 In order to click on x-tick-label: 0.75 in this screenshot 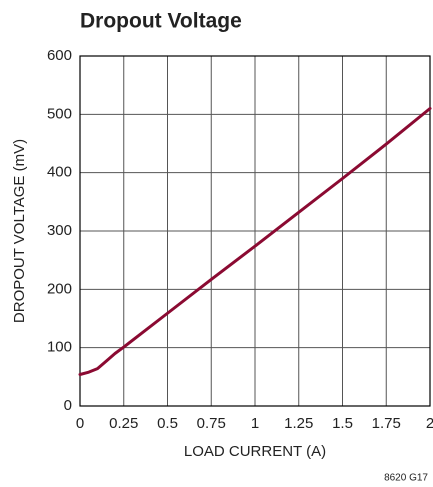, I will do `click(211, 423)`.